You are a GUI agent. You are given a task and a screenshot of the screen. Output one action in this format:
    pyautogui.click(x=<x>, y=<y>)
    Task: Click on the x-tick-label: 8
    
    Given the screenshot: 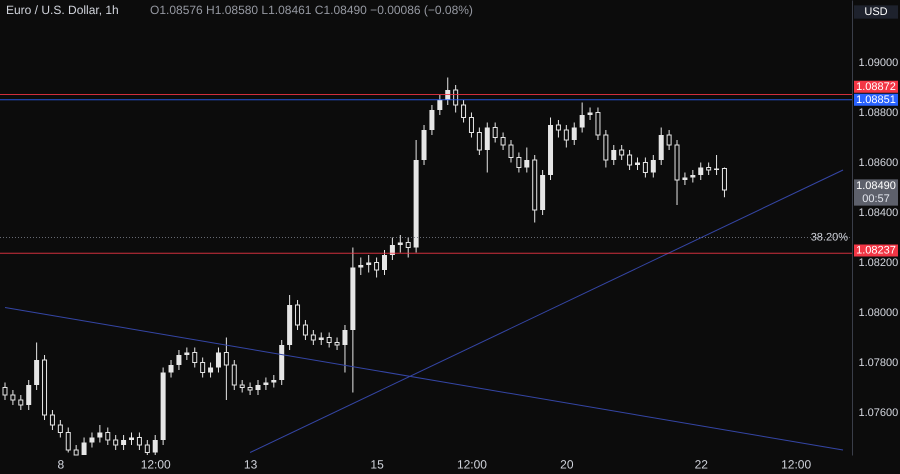 What is the action you would take?
    pyautogui.click(x=61, y=465)
    